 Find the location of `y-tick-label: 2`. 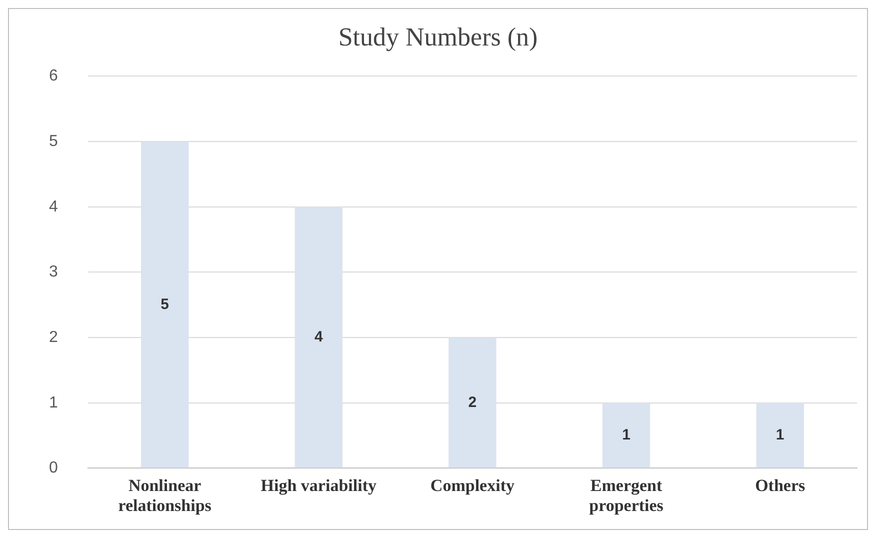

y-tick-label: 2 is located at coordinates (53, 337).